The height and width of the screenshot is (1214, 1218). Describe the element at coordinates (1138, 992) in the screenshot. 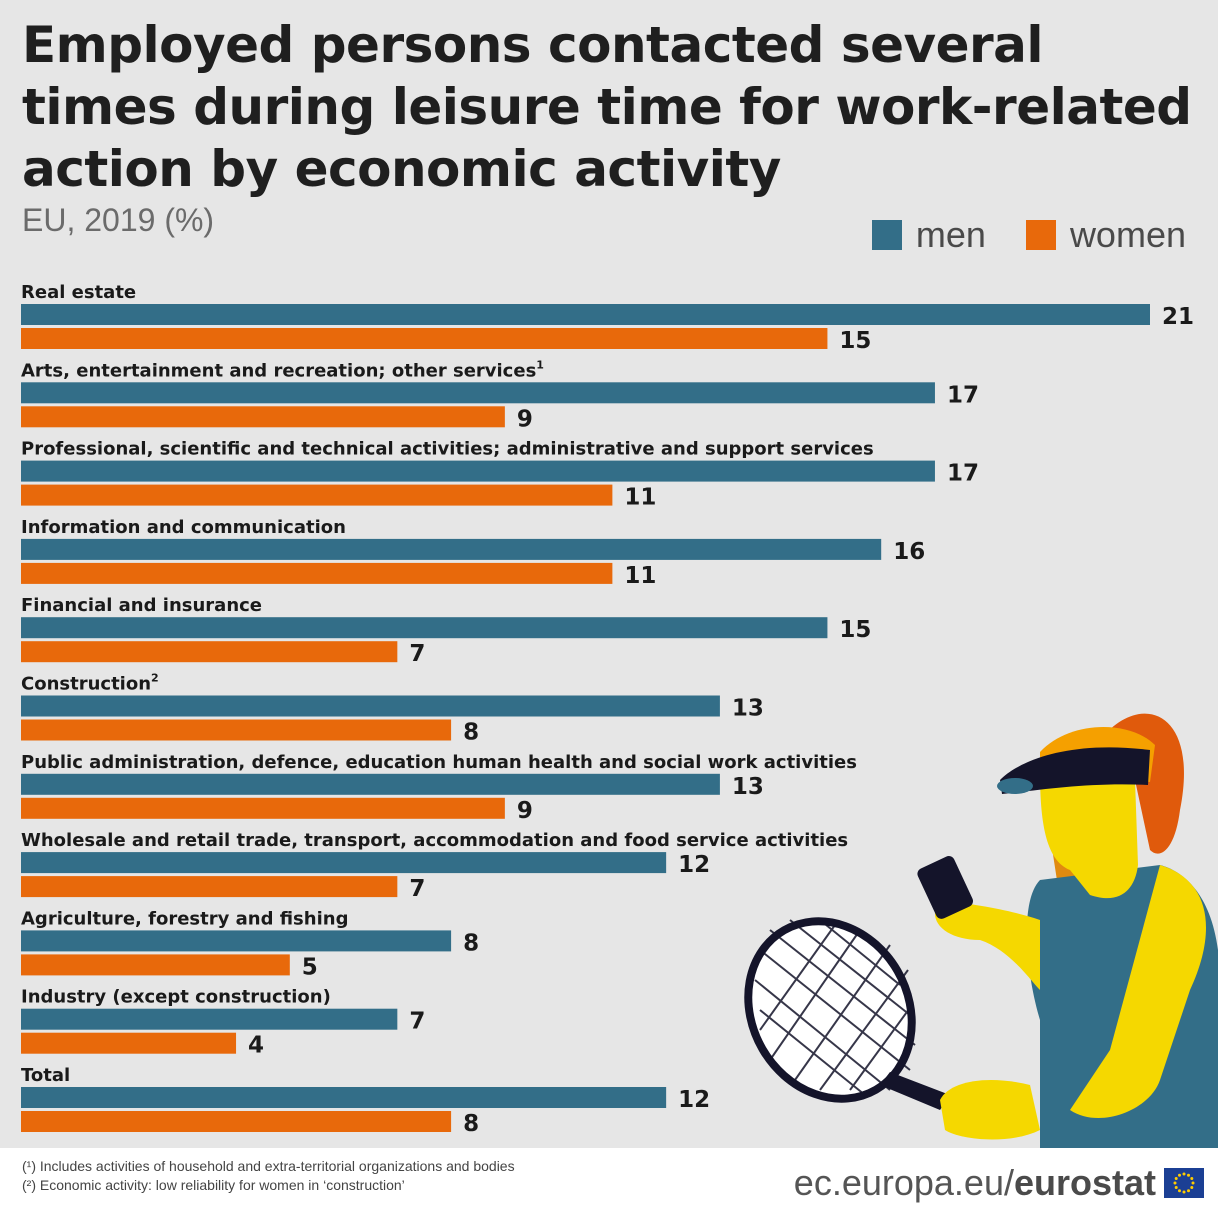

I see `arm-shape` at that location.